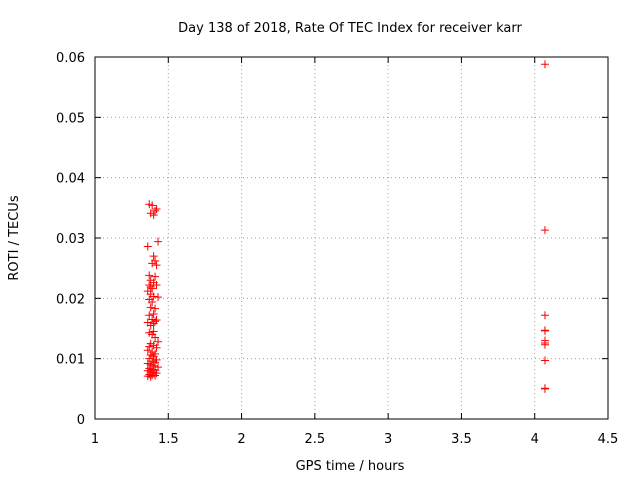  What do you see at coordinates (70, 299) in the screenshot?
I see `y-tick-label: 0.02` at bounding box center [70, 299].